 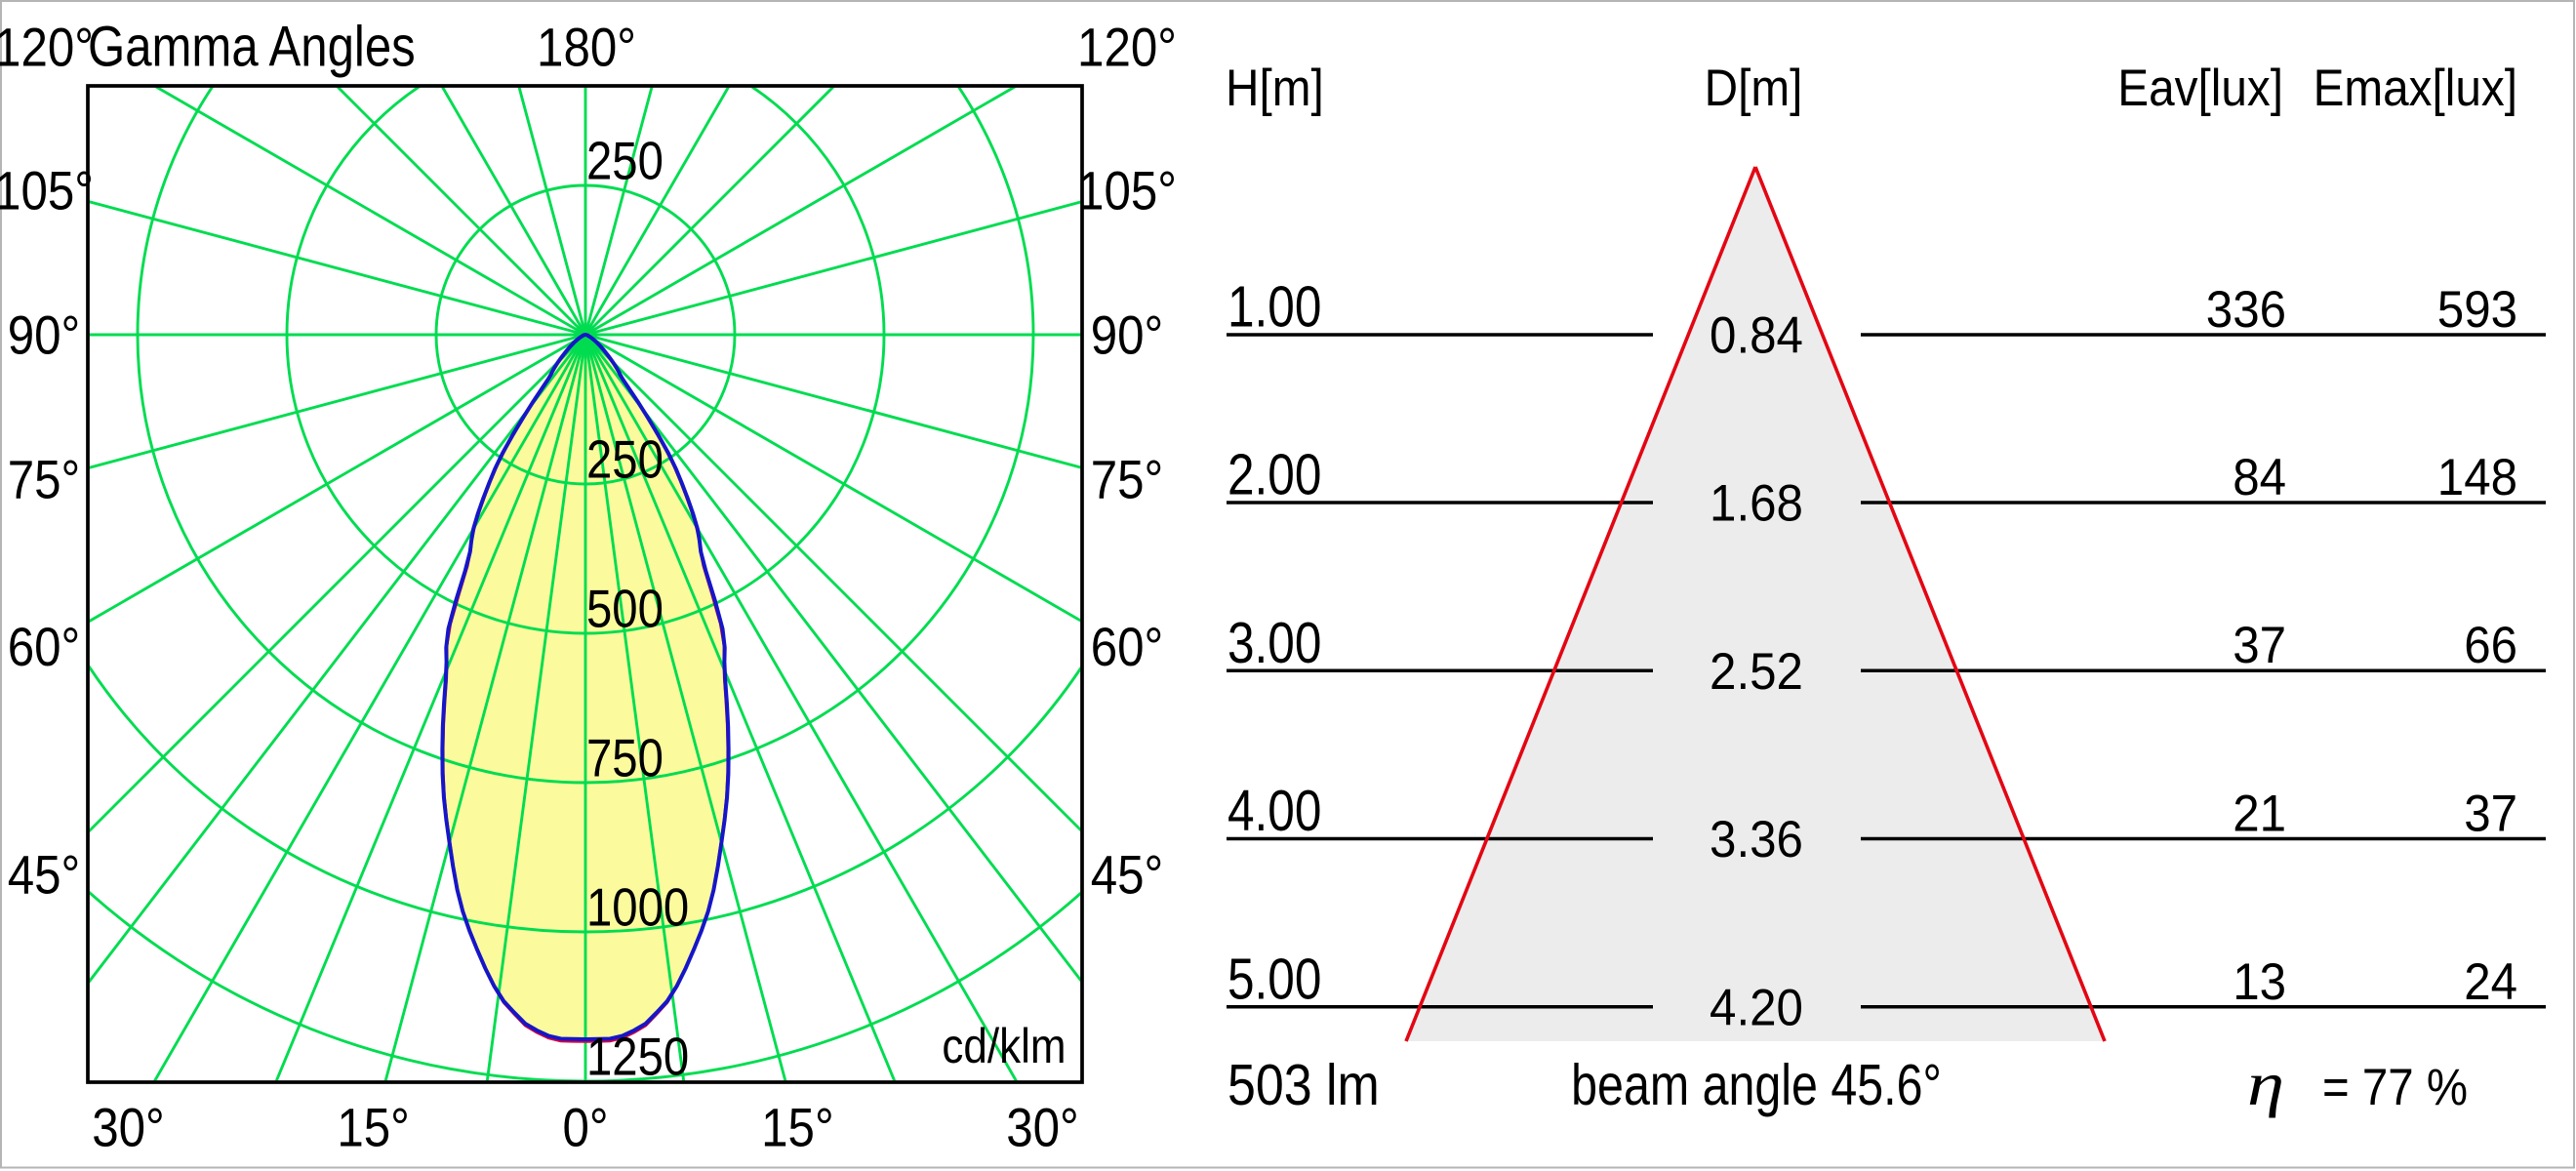 What do you see at coordinates (637, 1057) in the screenshot?
I see `svg-text: 1250` at bounding box center [637, 1057].